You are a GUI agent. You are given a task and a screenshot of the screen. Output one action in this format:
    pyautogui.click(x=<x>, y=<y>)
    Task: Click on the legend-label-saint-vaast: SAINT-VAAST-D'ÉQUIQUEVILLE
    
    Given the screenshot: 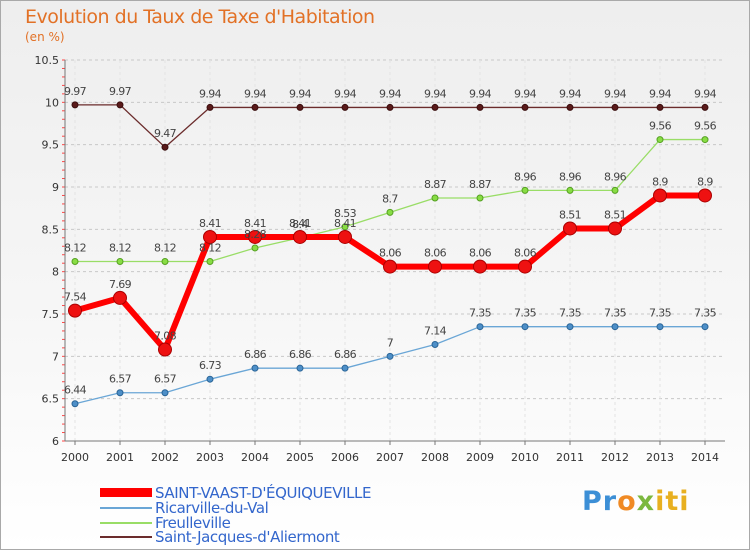 What is the action you would take?
    pyautogui.click(x=263, y=493)
    